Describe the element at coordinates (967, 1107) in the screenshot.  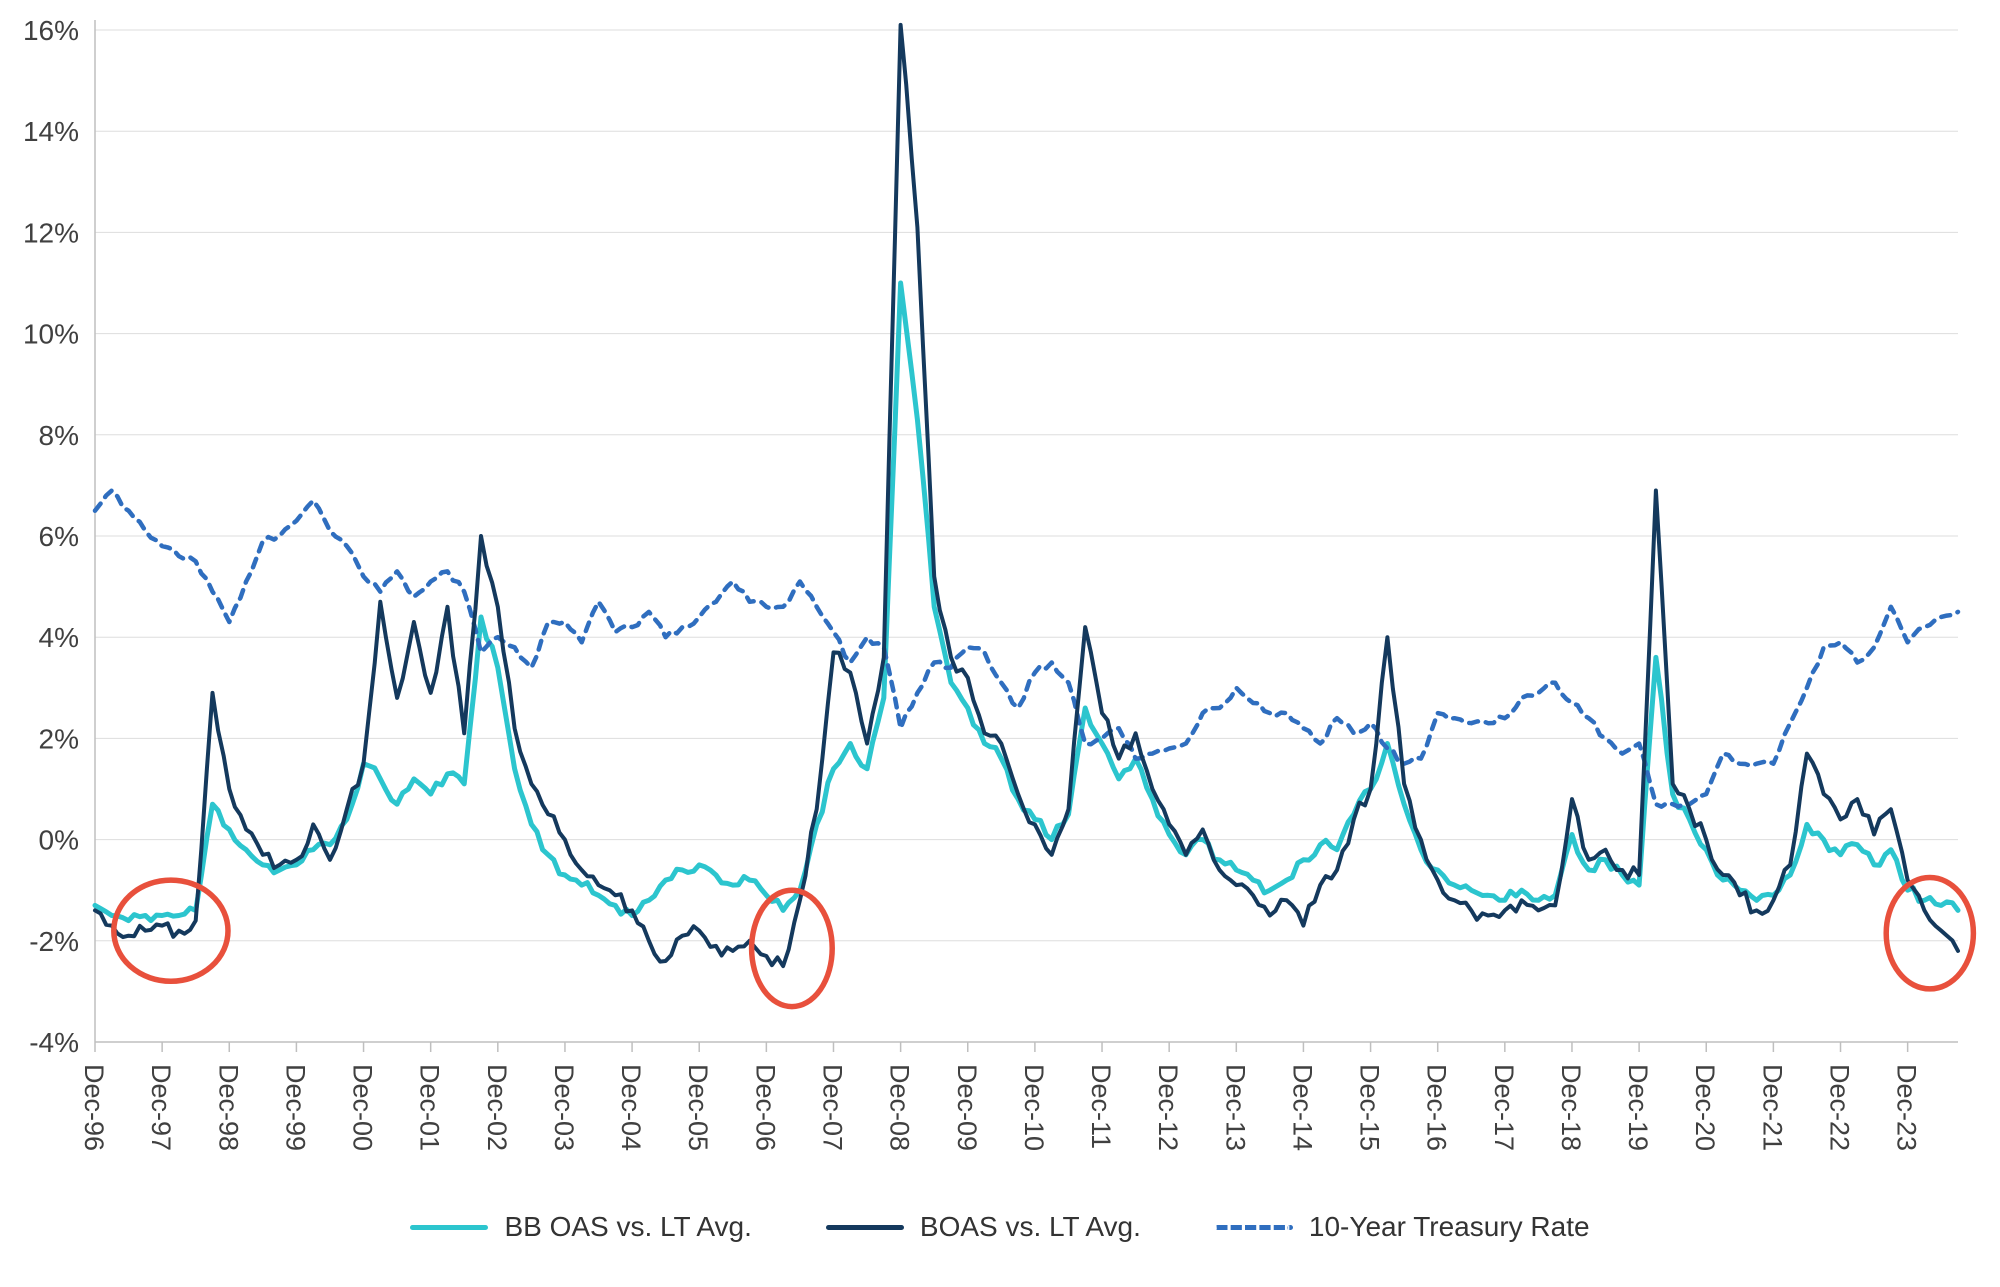
I see `x-tick-label: Dec-09` at that location.